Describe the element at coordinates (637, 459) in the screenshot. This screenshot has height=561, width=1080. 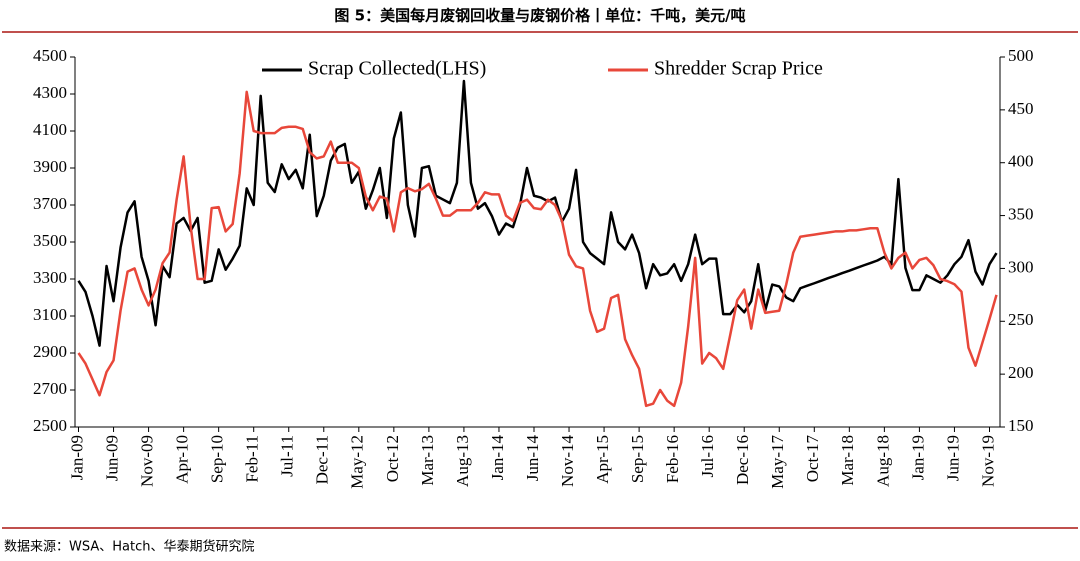
I see `x-tick-label: Sep-15` at that location.